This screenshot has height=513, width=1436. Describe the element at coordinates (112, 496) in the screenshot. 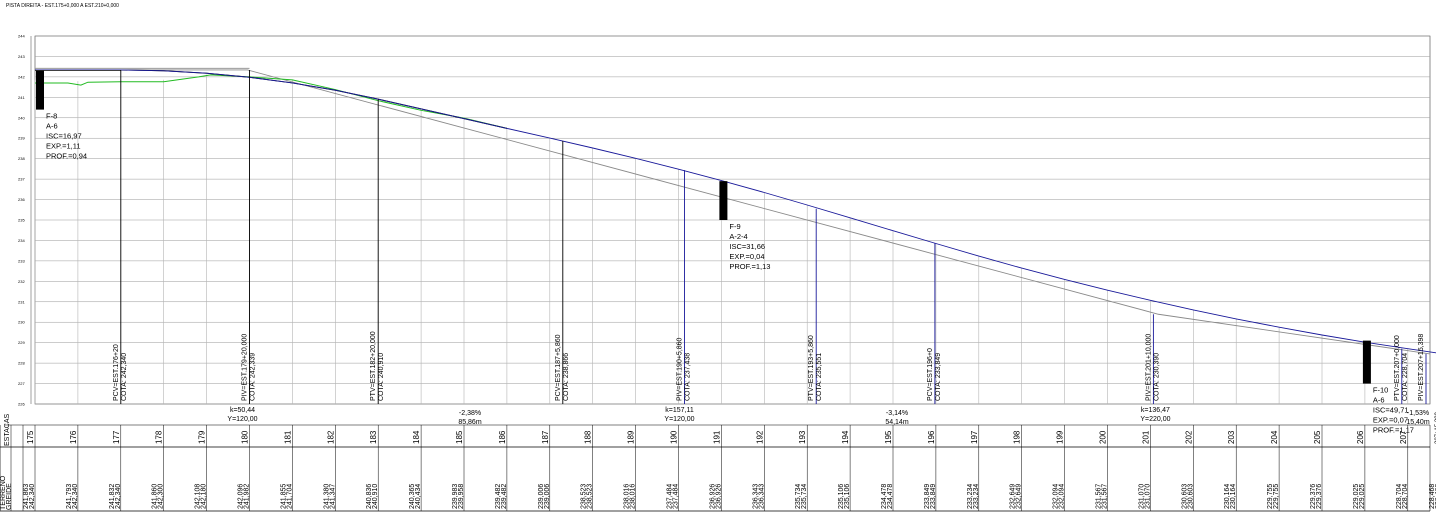

I see `terrain-value: 241,832` at that location.